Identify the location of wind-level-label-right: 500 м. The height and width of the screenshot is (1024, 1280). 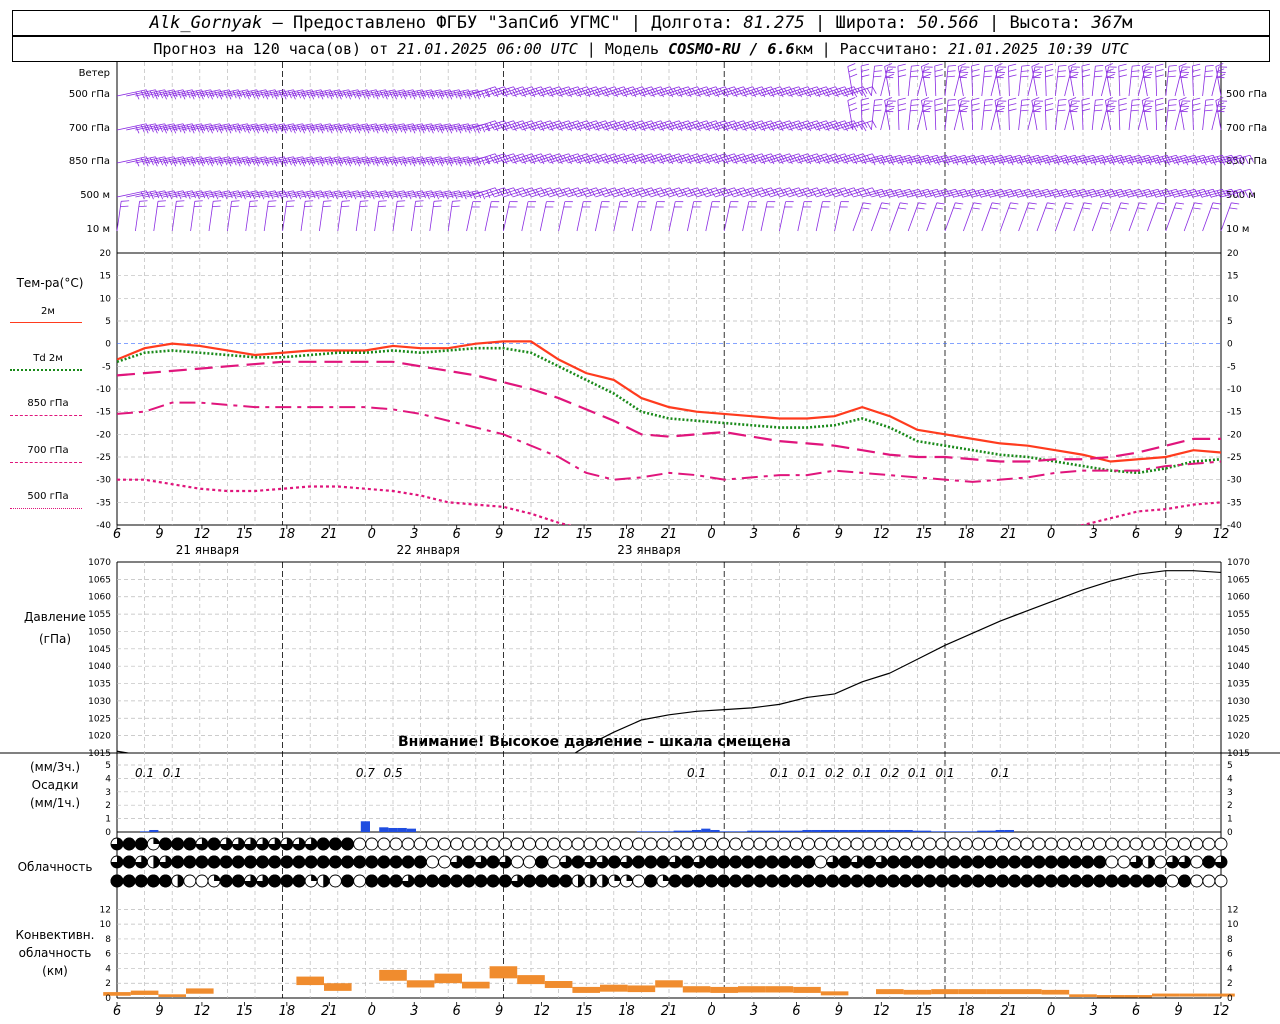
(1241, 195).